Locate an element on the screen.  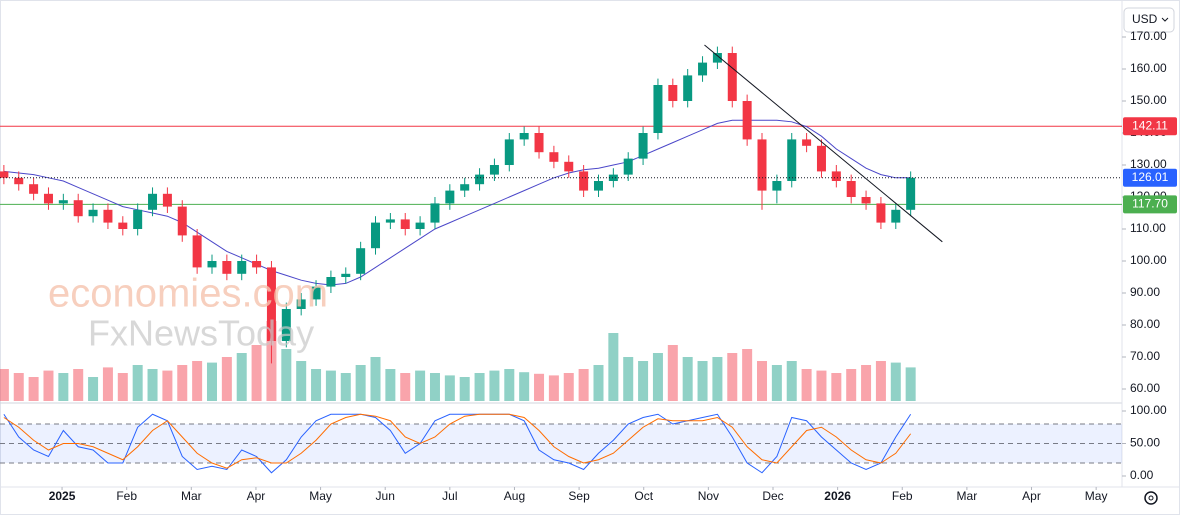
currency-button: USD is located at coordinates (1149, 20).